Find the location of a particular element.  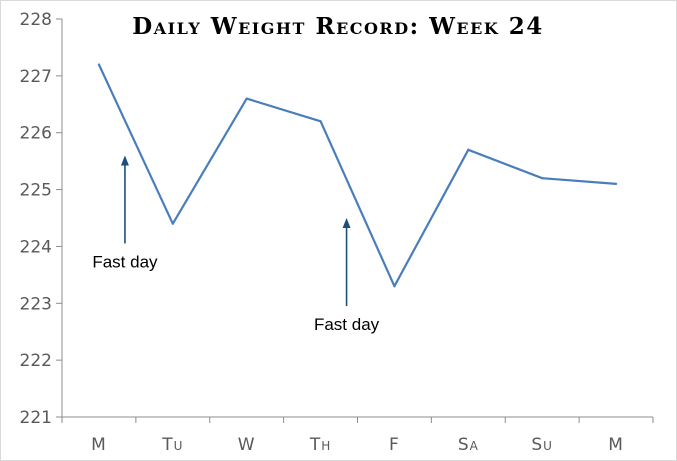

y-tick-label: 223 is located at coordinates (36, 304).